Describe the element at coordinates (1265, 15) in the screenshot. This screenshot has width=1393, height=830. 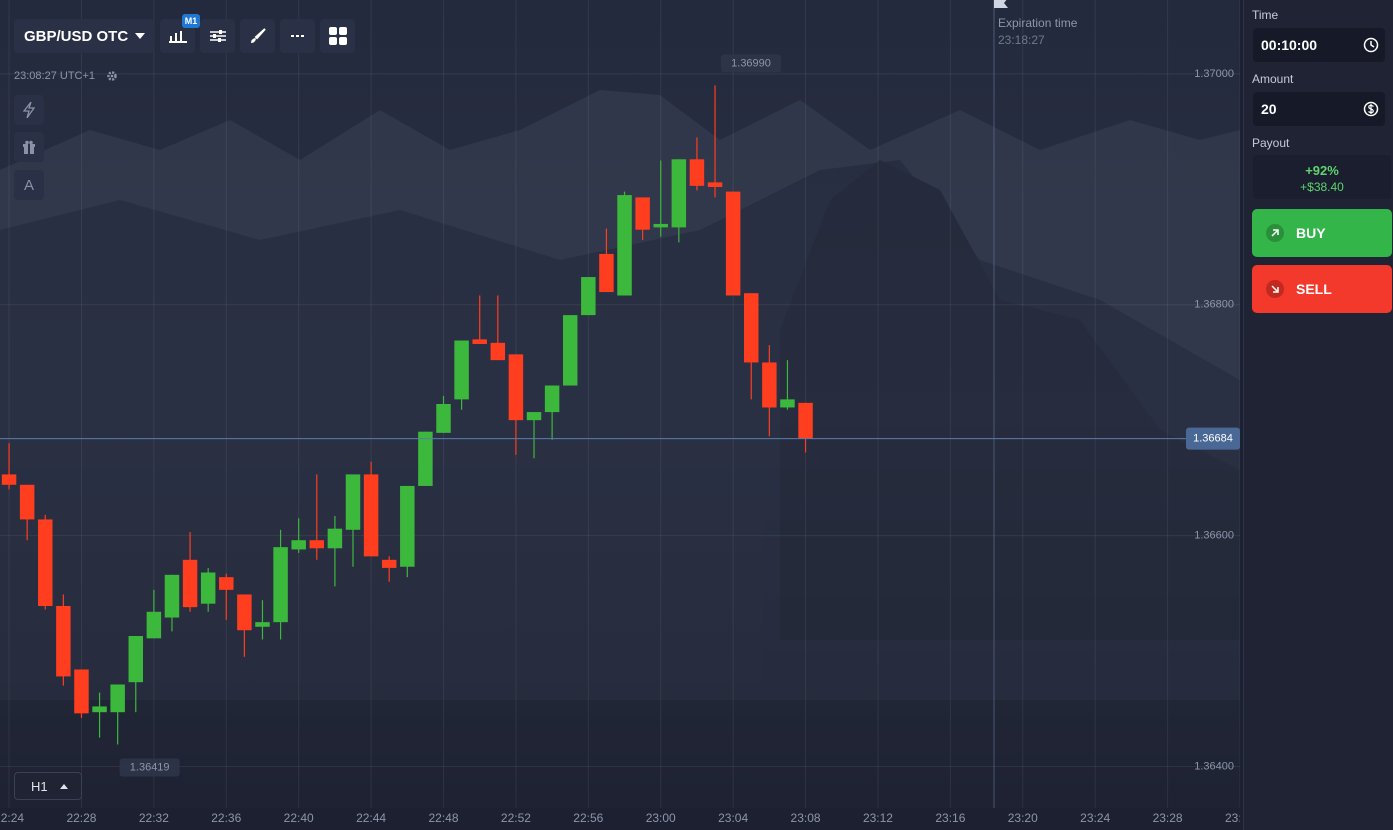
I see `time-label: Time` at that location.